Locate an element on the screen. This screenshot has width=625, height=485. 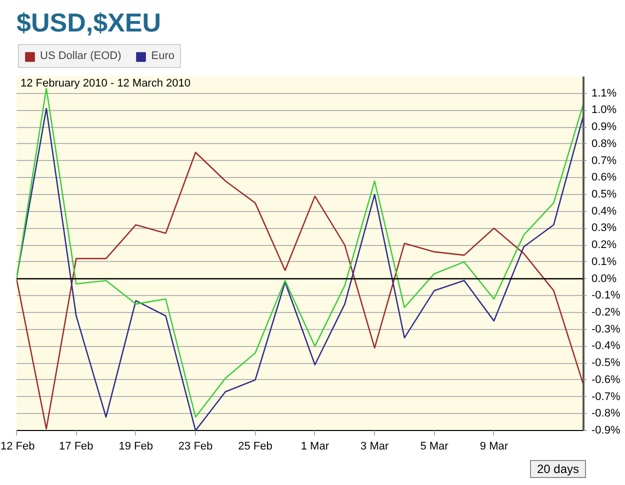
y-tick-label: 1.0% is located at coordinates (604, 110).